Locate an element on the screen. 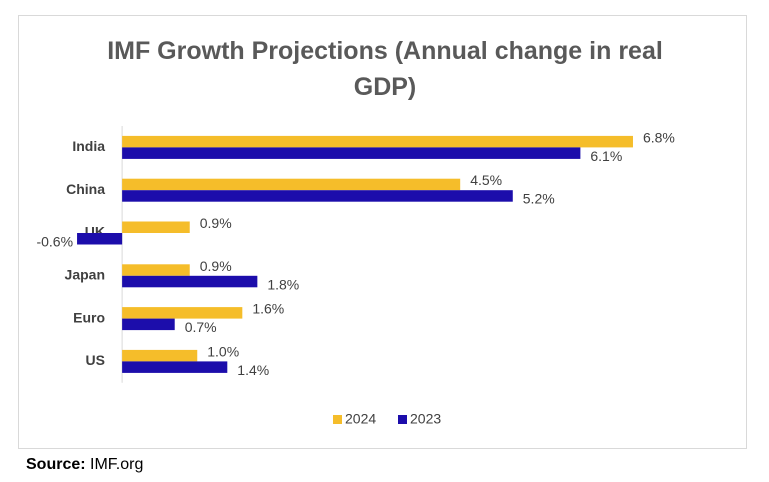  data-label: 1.8% is located at coordinates (283, 284).